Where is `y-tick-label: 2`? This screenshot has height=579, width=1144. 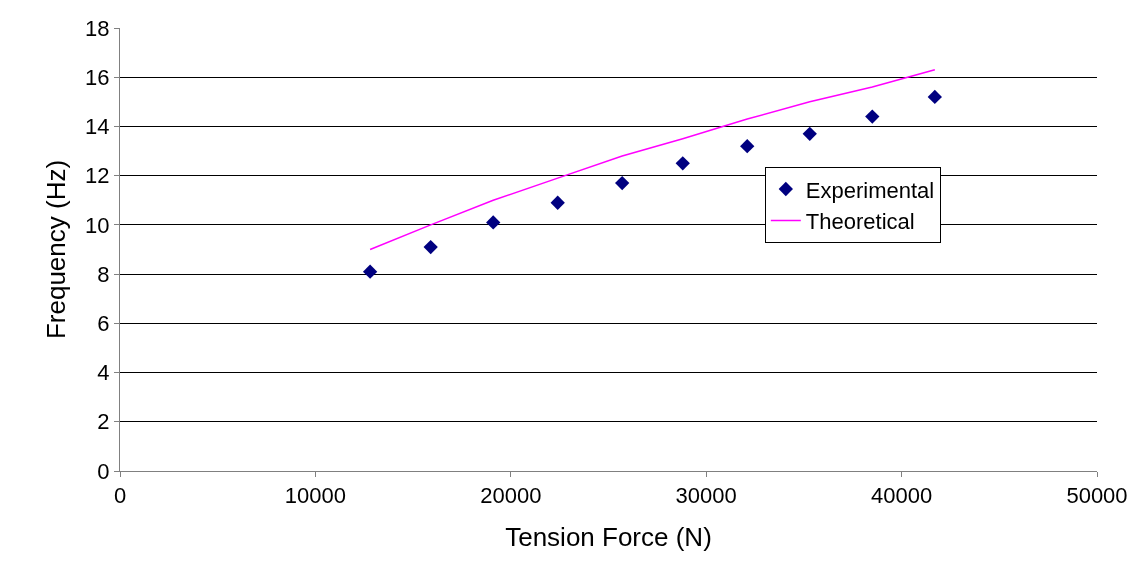
y-tick-label: 2 is located at coordinates (103, 422).